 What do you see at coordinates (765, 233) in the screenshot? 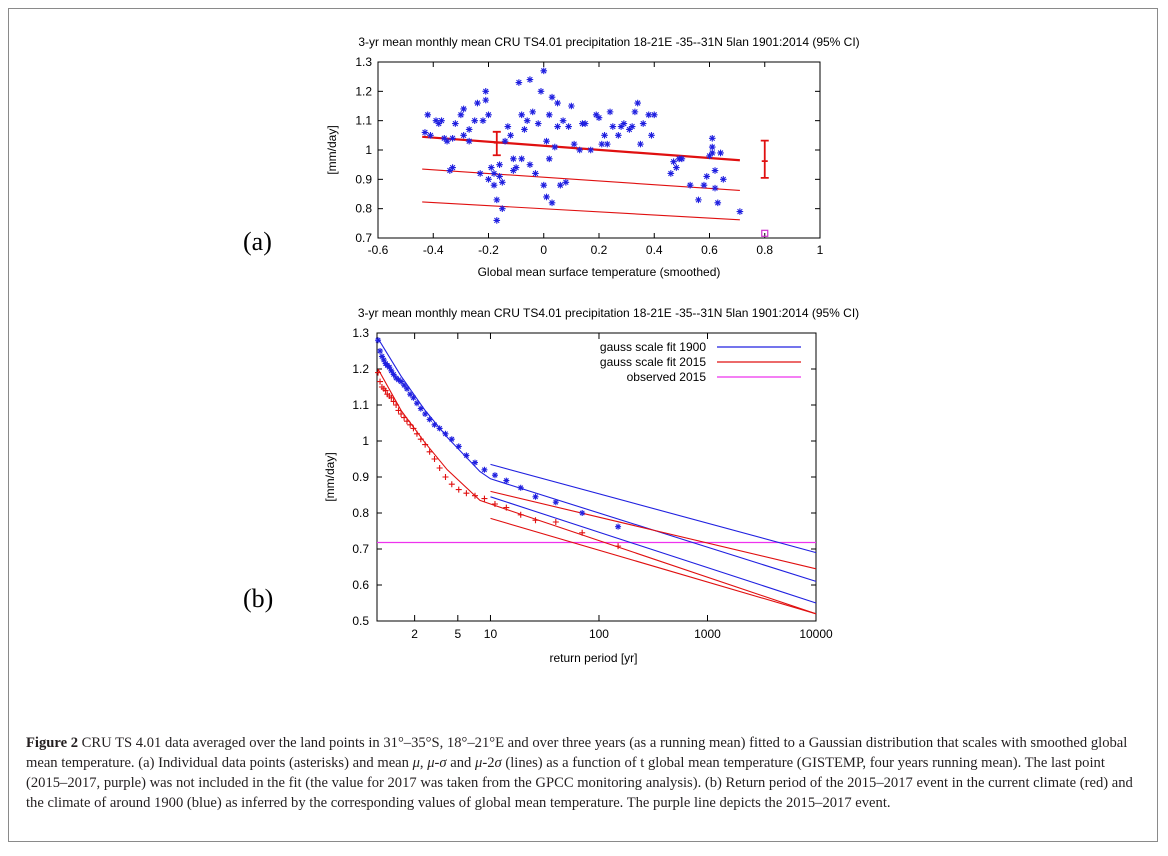
I see `panel-a-observed-point` at bounding box center [765, 233].